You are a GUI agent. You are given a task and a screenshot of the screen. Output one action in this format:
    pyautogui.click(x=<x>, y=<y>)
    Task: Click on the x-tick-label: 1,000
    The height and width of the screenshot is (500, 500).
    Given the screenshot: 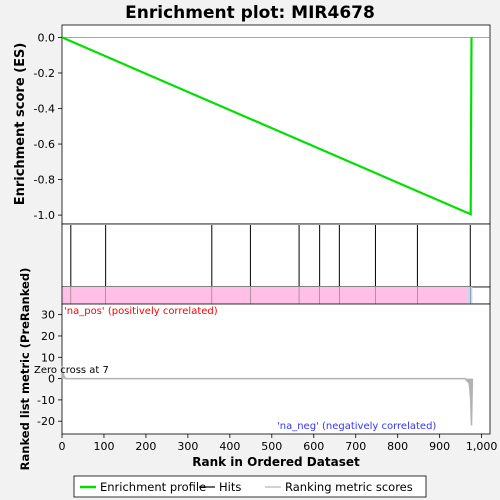 What is the action you would take?
    pyautogui.click(x=482, y=446)
    